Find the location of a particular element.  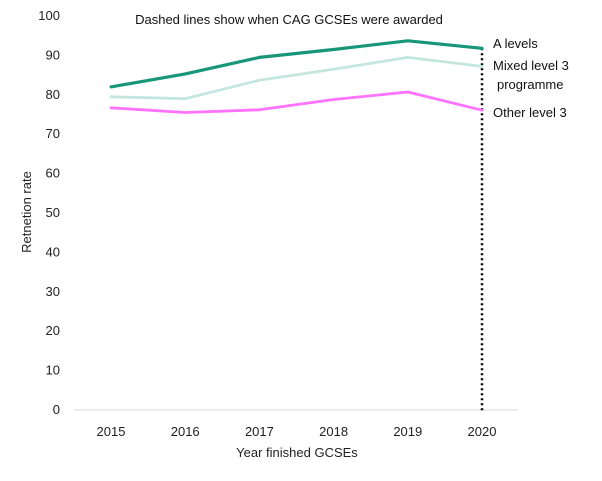

series-label: programme is located at coordinates (530, 84).